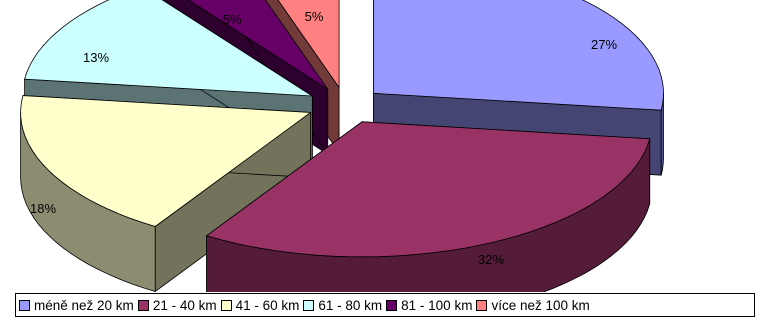  Describe the element at coordinates (540, 305) in the screenshot. I see `legend-label: více než 100 km` at that location.